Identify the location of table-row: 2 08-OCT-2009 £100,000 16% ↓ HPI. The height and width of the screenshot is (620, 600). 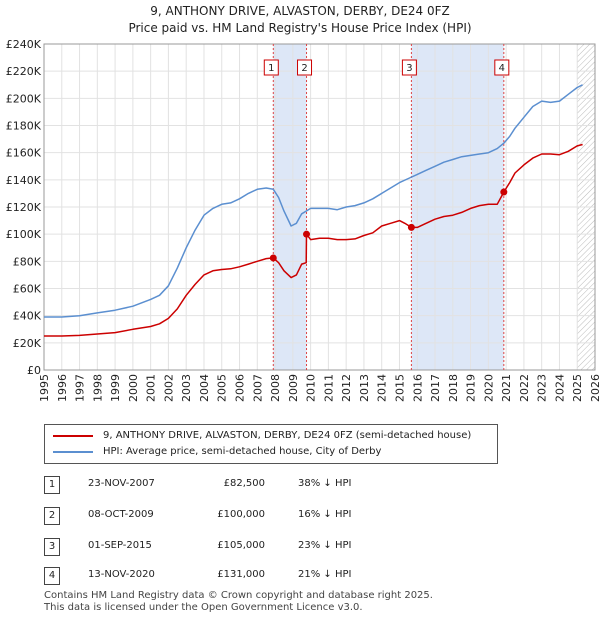
(300, 517).